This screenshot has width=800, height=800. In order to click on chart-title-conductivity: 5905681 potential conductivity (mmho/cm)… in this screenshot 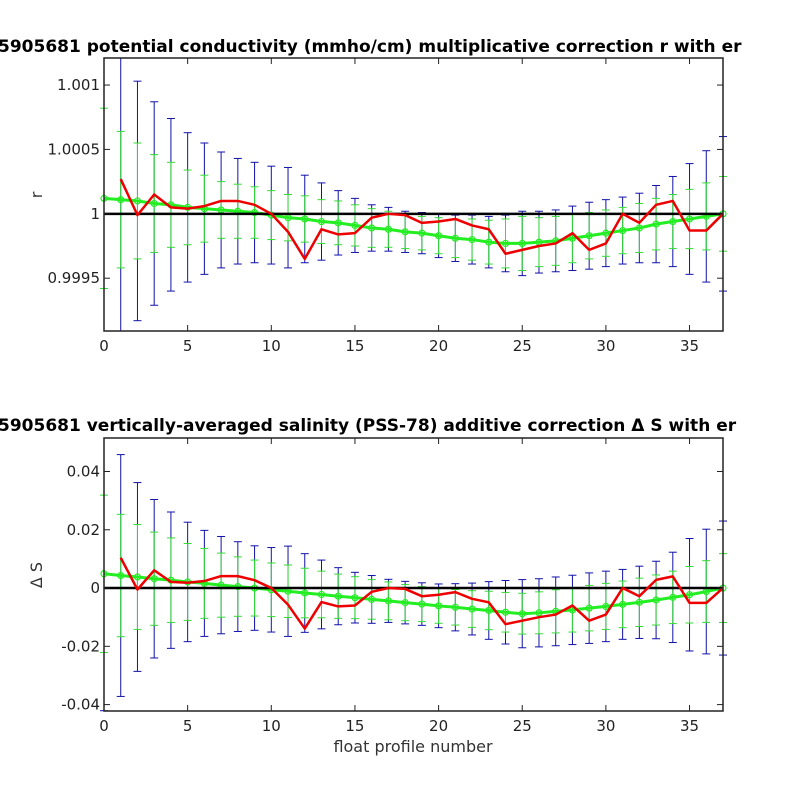, I will do `click(371, 47)`.